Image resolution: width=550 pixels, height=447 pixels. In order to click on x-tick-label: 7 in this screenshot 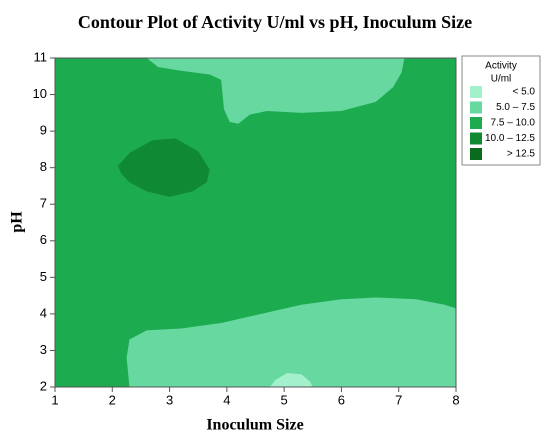, I will do `click(398, 399)`.